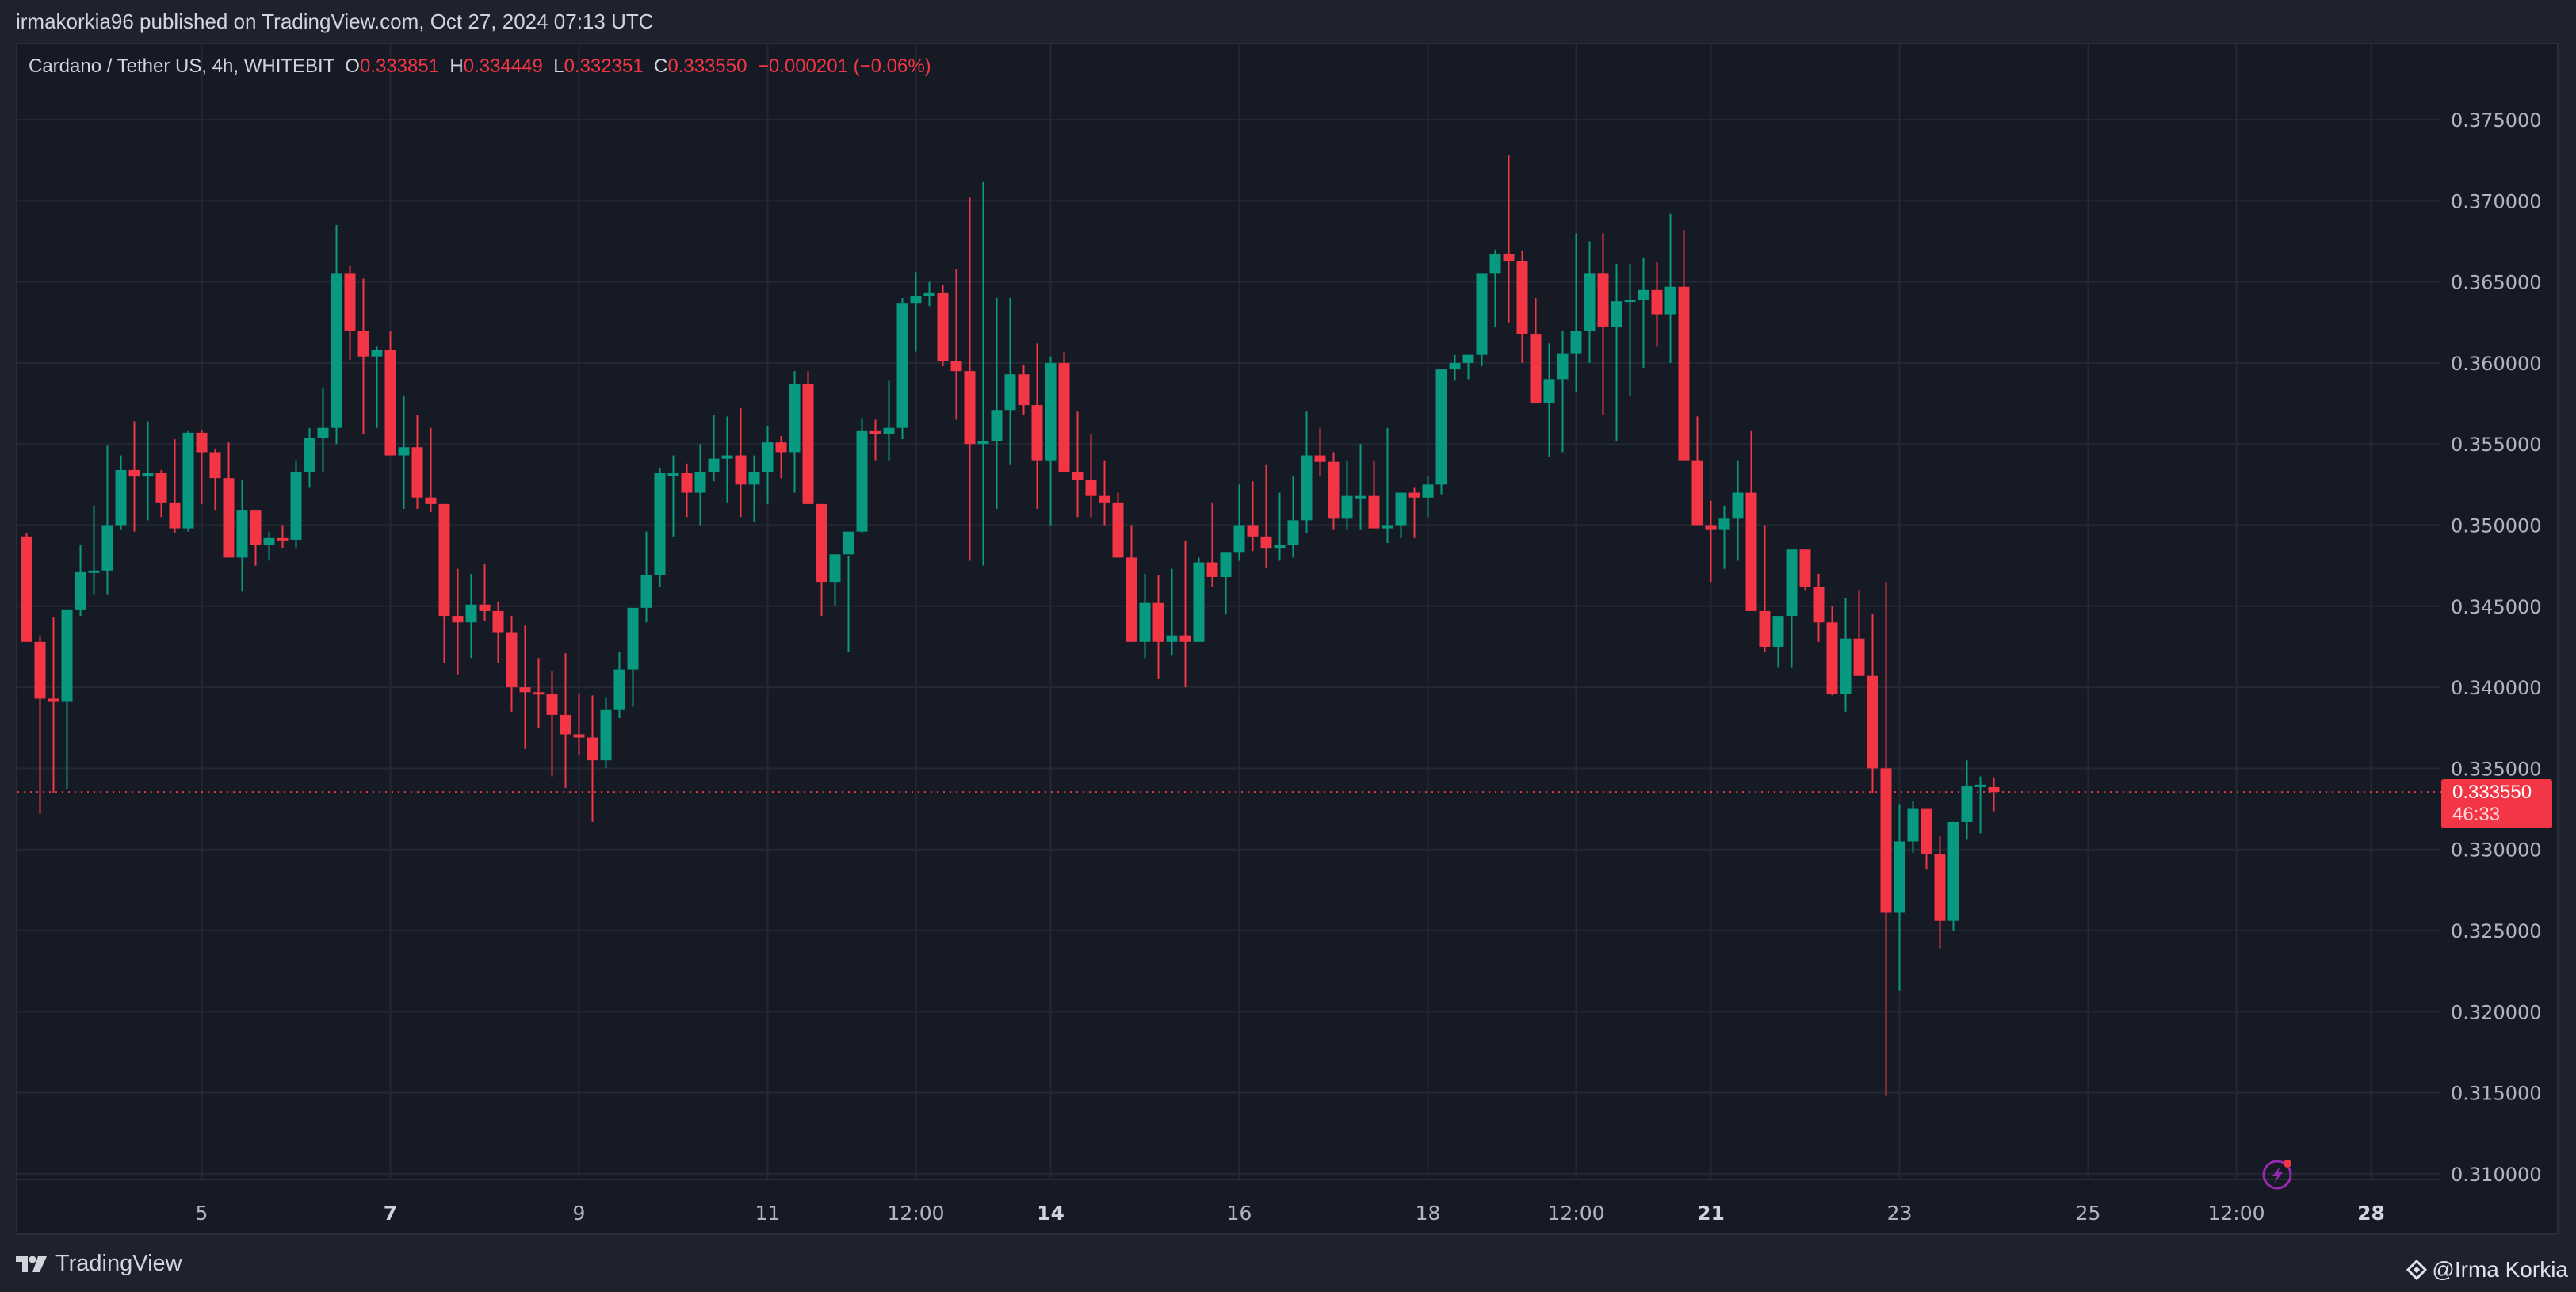 This screenshot has width=2576, height=1292. What do you see at coordinates (2279, 1173) in the screenshot?
I see `lightning-icon` at bounding box center [2279, 1173].